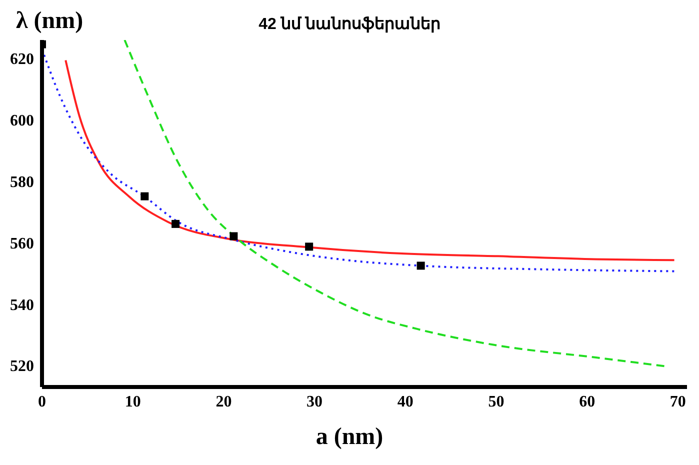 The height and width of the screenshot is (465, 699). Describe the element at coordinates (314, 401) in the screenshot. I see `x-tick-label: 30` at that location.